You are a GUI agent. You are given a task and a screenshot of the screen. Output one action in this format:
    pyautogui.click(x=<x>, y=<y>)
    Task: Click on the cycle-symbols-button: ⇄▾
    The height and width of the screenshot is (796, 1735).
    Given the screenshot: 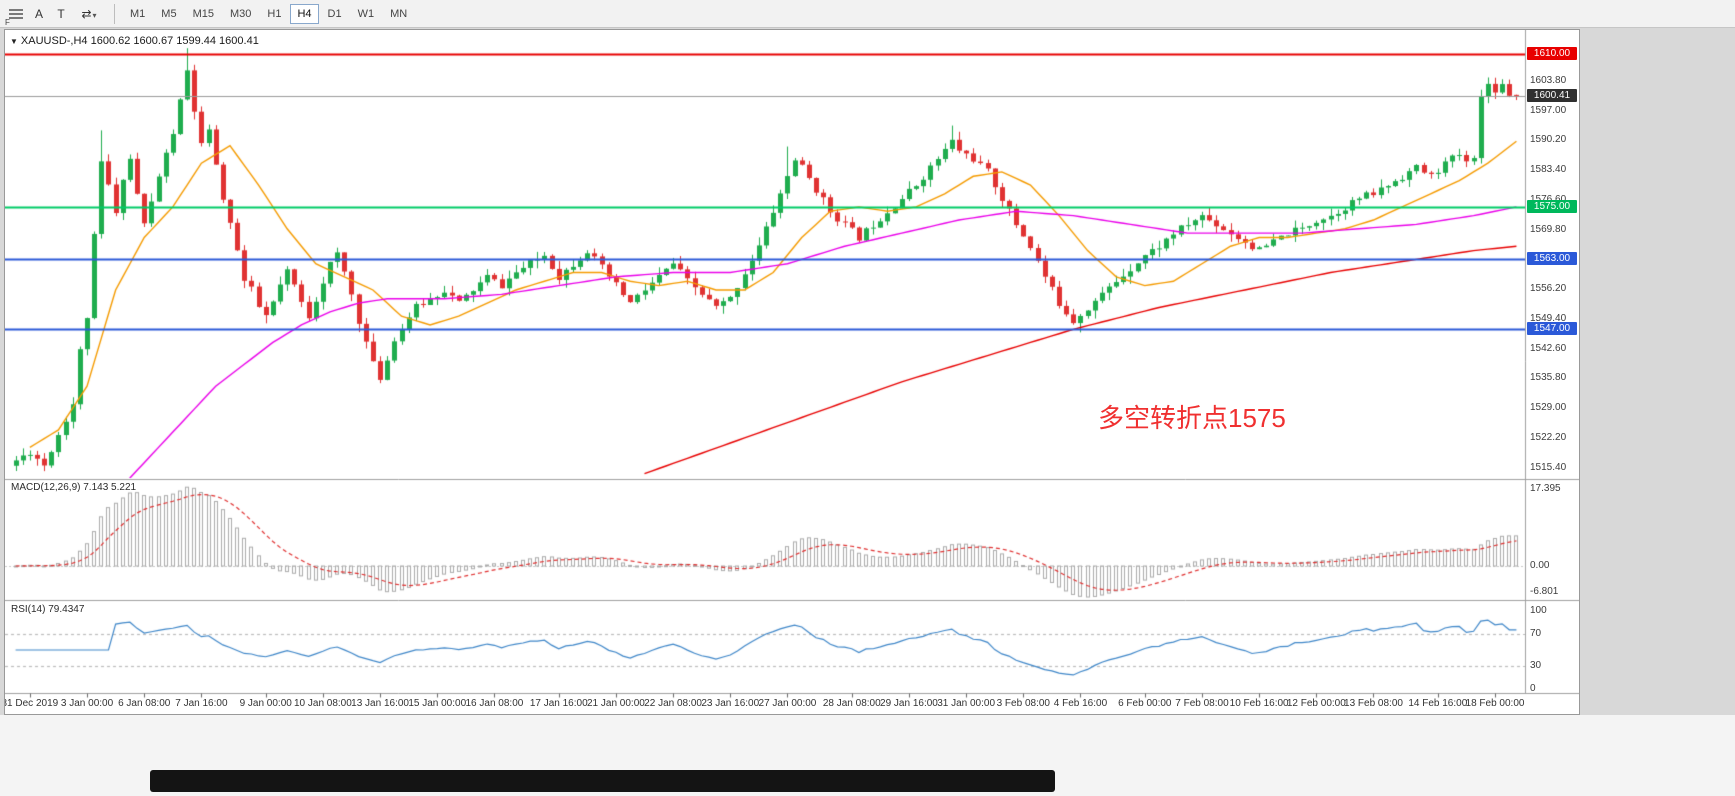 What is the action you would take?
    pyautogui.click(x=89, y=14)
    